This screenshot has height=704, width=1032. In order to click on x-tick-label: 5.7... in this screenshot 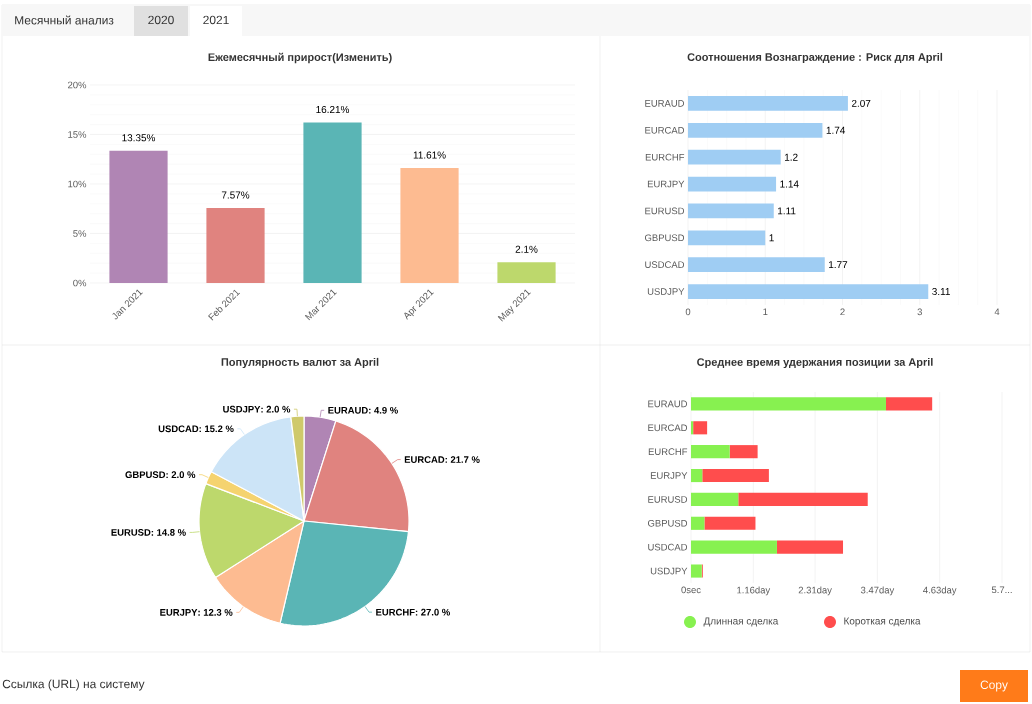, I will do `click(1001, 590)`.